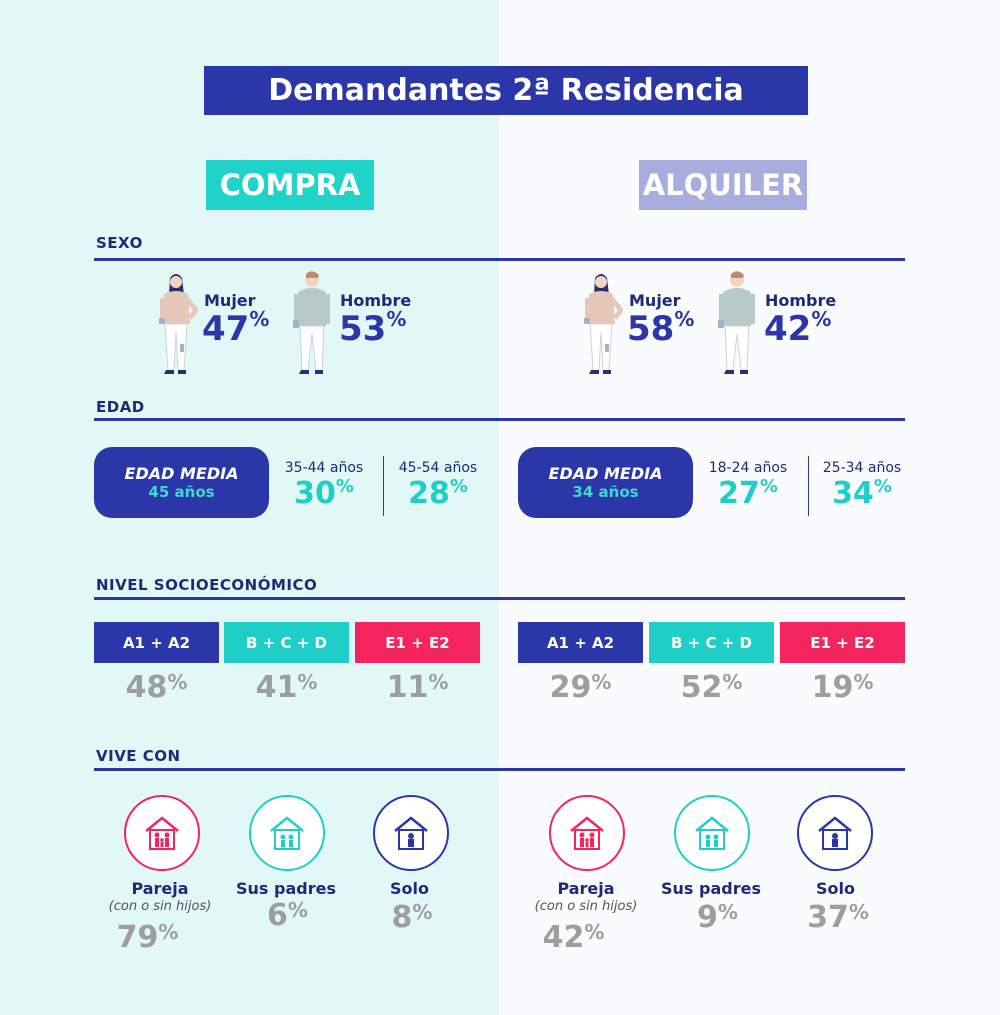 The width and height of the screenshot is (1000, 1015). What do you see at coordinates (862, 493) in the screenshot?
I see `age-pct: 34%` at bounding box center [862, 493].